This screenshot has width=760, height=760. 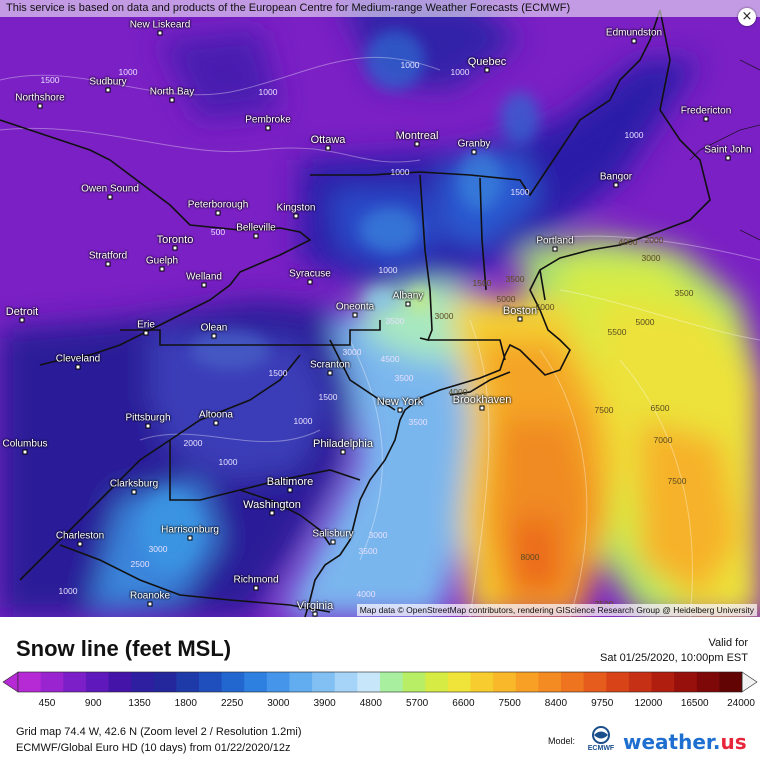 I want to click on contour-label: 4500, so click(x=390, y=359).